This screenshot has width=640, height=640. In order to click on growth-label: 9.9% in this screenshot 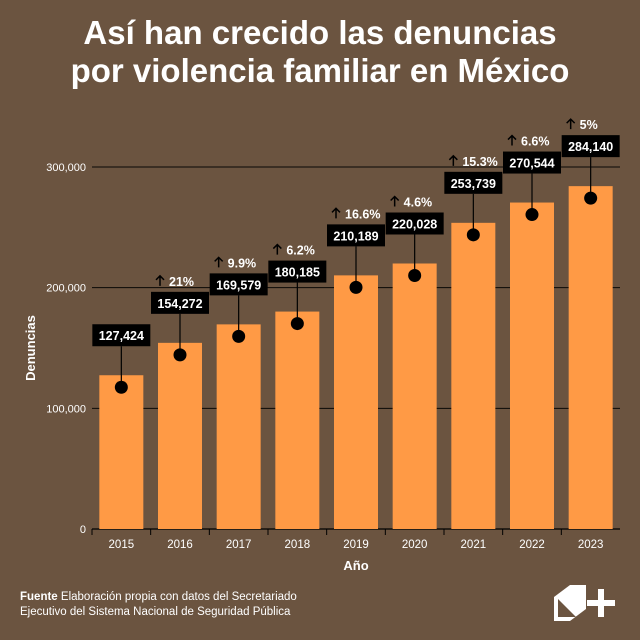, I will do `click(242, 263)`.